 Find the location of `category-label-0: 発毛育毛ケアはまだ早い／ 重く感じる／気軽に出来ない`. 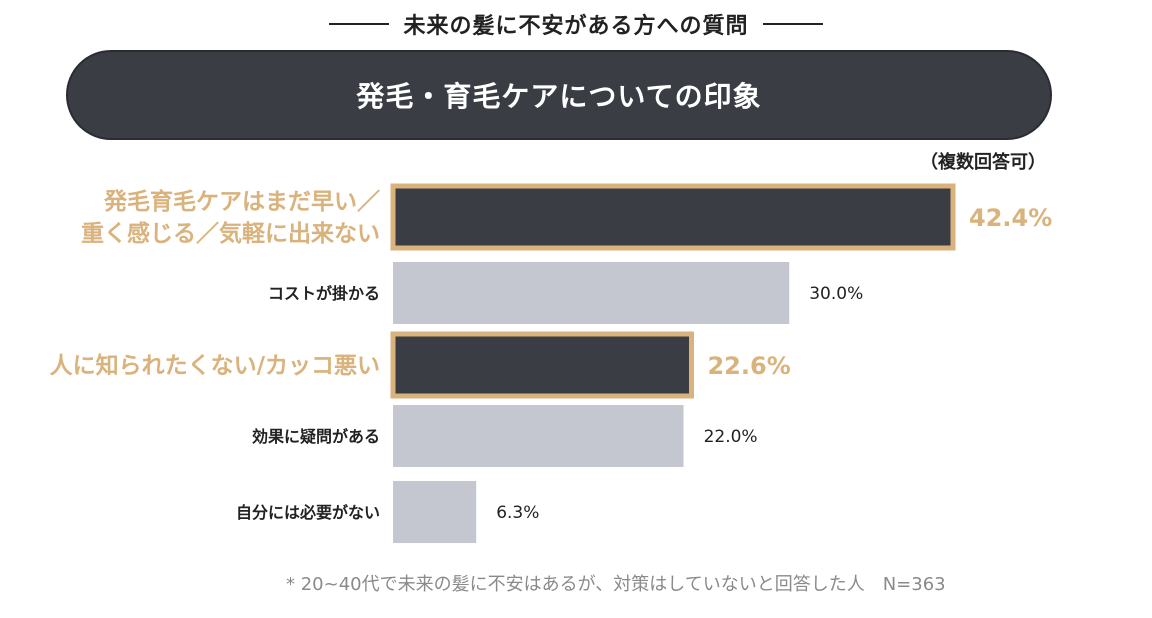

category-label-0: 発毛育毛ケアはまだ早い／ 重く感じる／気軽に出来ない is located at coordinates (230, 217).